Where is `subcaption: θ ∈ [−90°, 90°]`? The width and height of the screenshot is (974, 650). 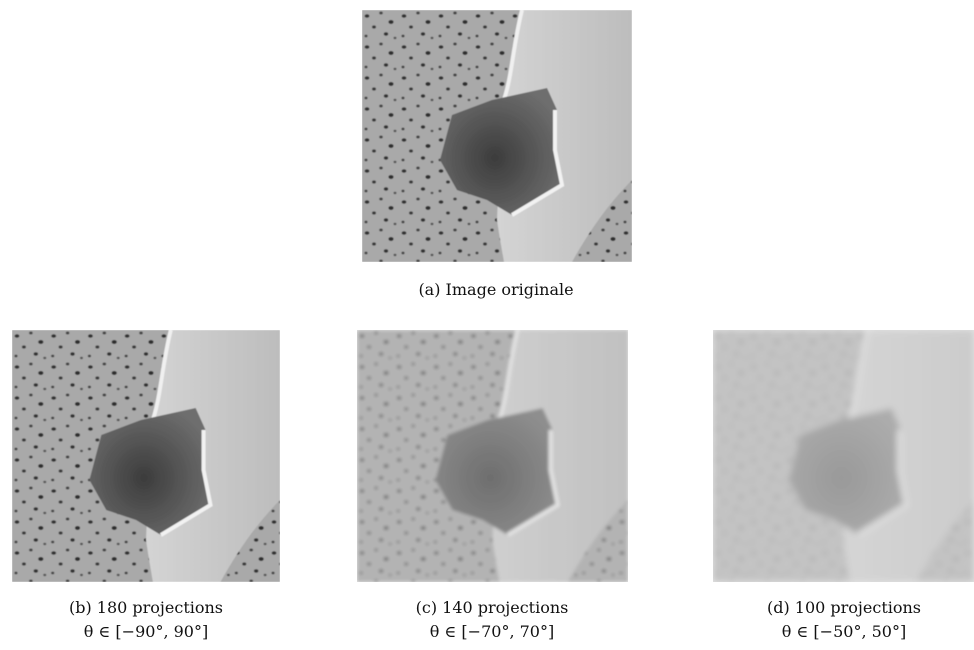 subcaption: θ ∈ [−90°, 90°] is located at coordinates (146, 631).